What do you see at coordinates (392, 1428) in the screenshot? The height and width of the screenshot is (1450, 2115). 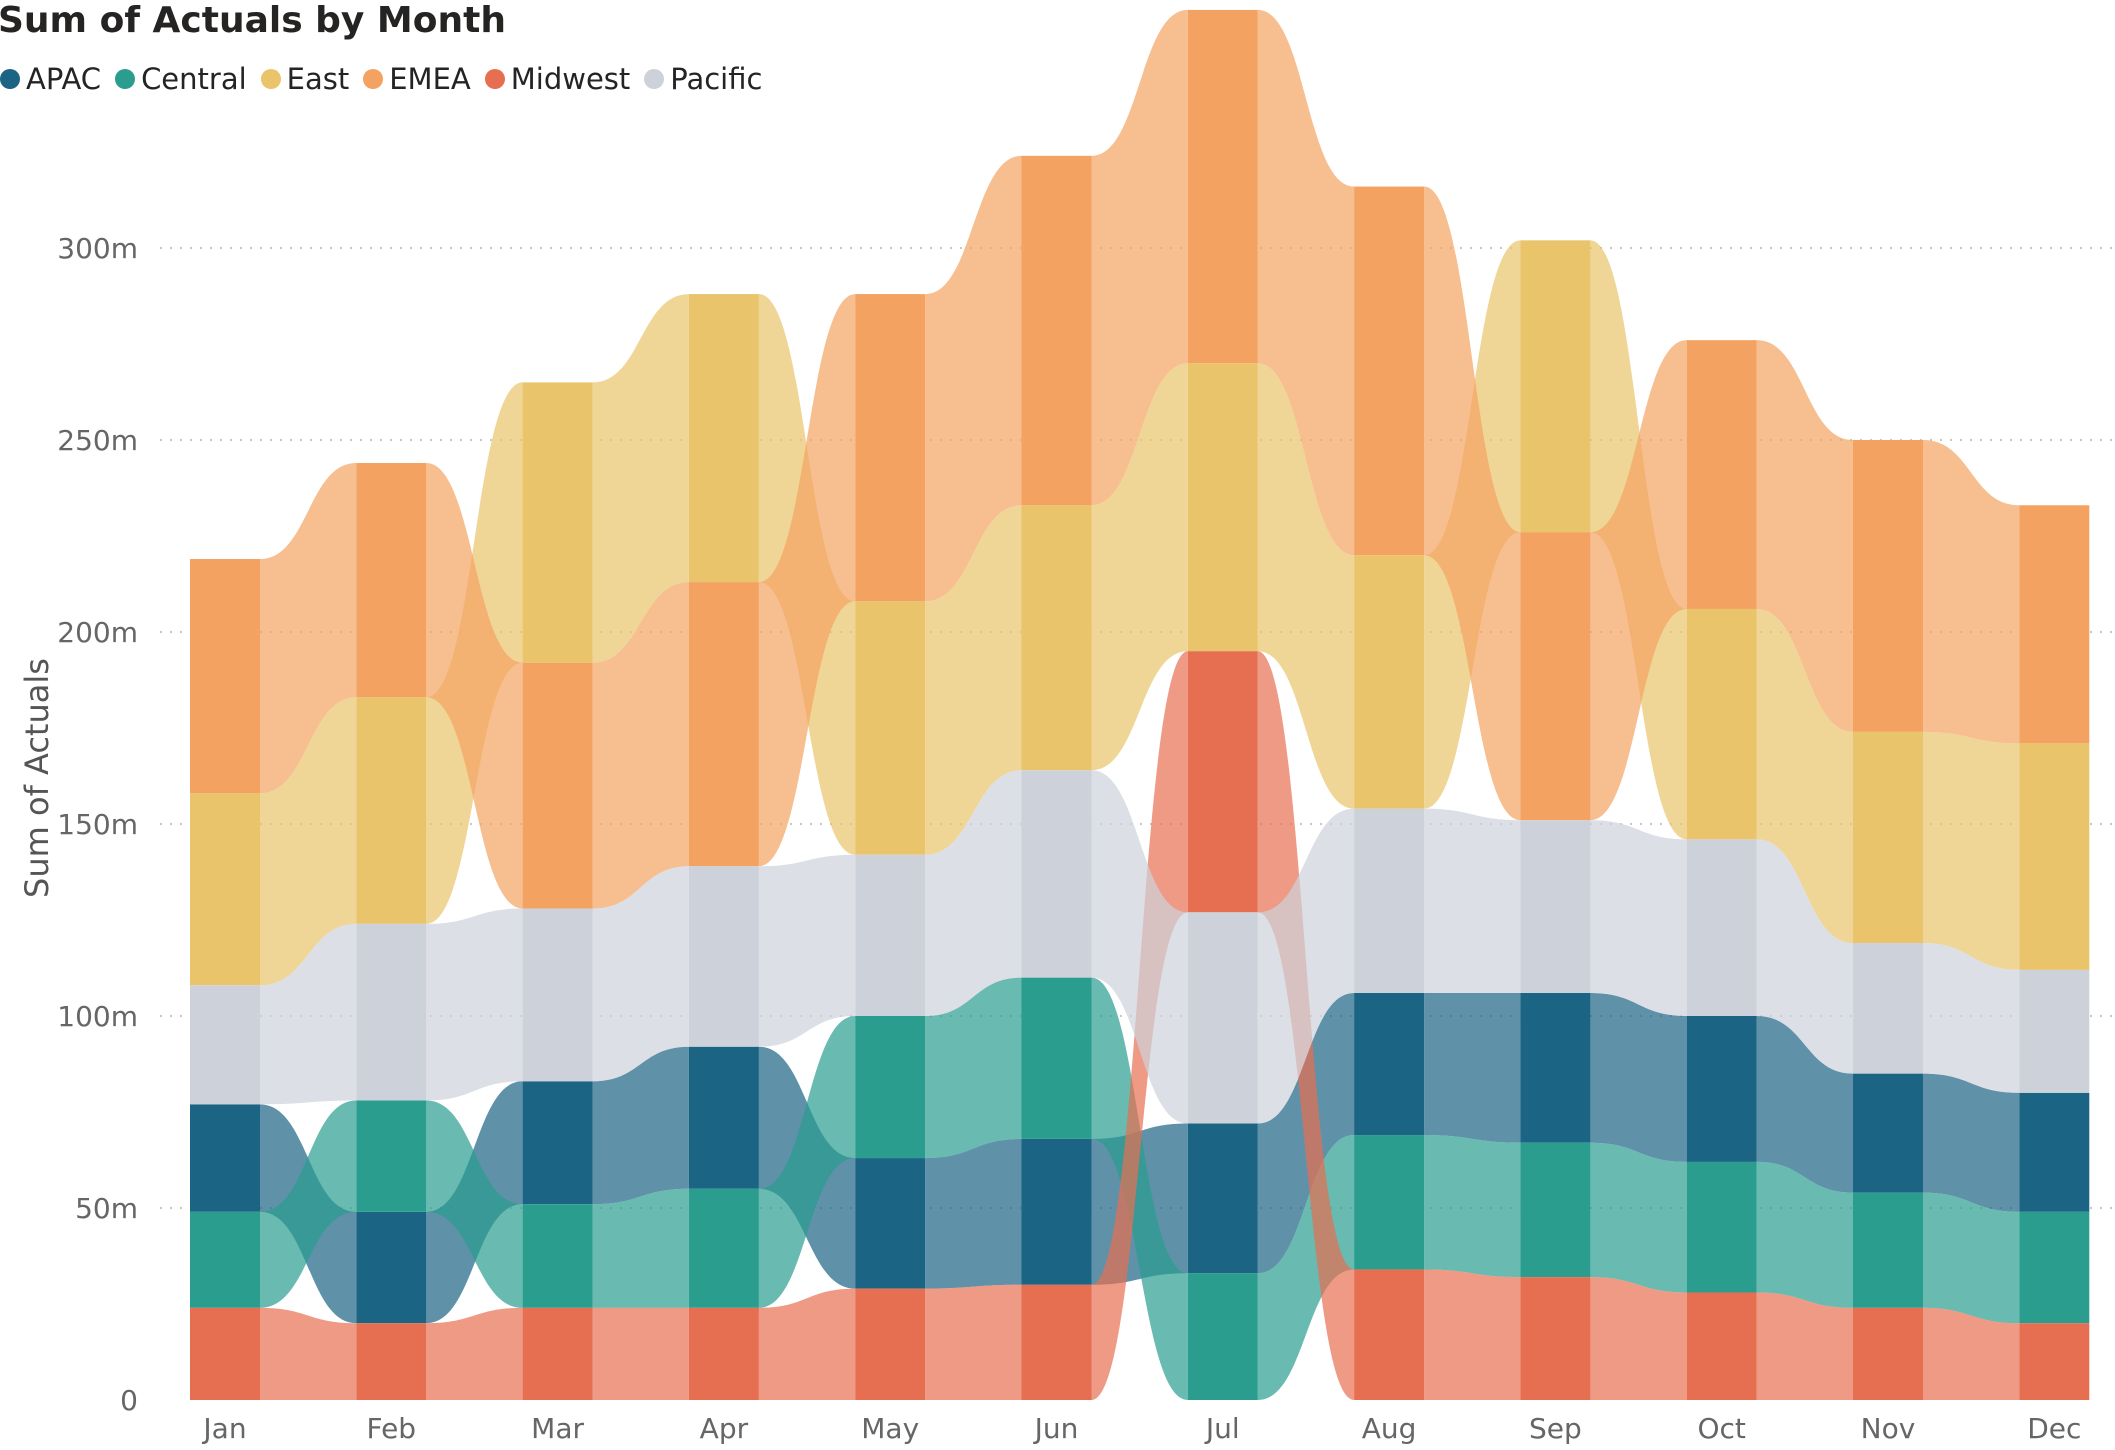 I see `x-tick-label: Feb` at bounding box center [392, 1428].